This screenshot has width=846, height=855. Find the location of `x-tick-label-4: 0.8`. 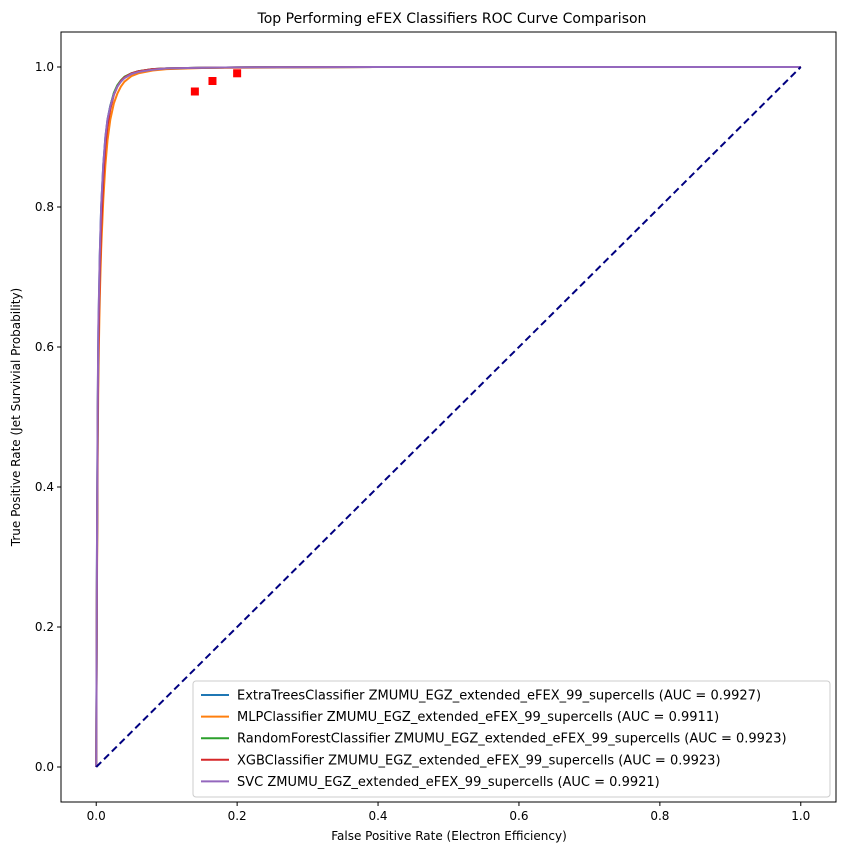

x-tick-label-4: 0.8 is located at coordinates (659, 816).